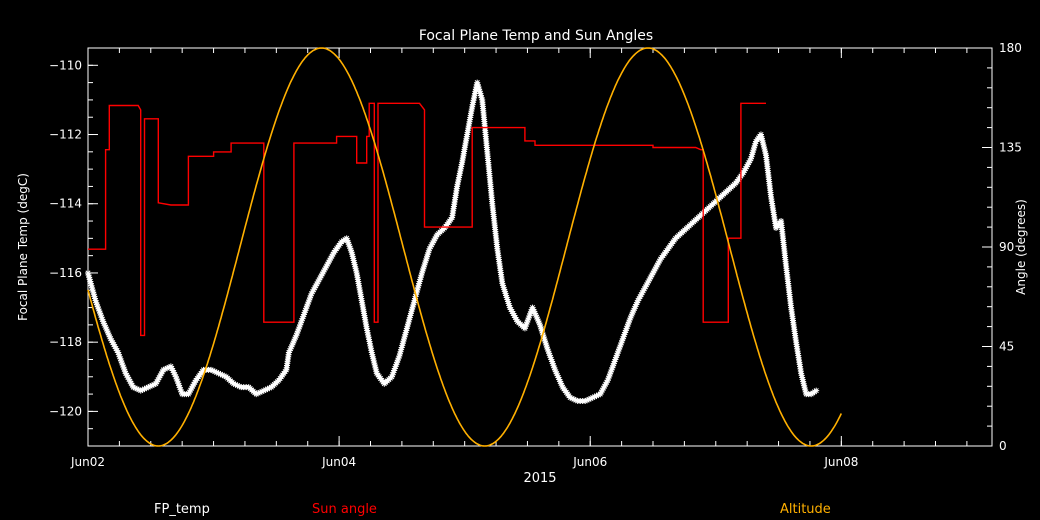  I want to click on y-tick-label: −120, so click(65, 411).